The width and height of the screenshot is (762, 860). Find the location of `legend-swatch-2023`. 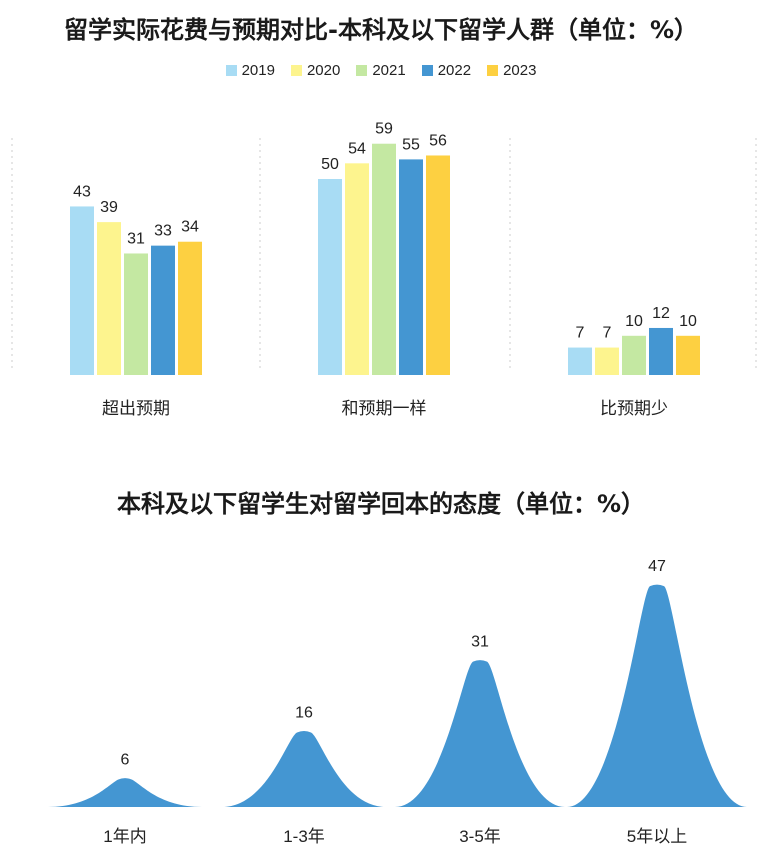

legend-swatch-2023 is located at coordinates (493, 70).